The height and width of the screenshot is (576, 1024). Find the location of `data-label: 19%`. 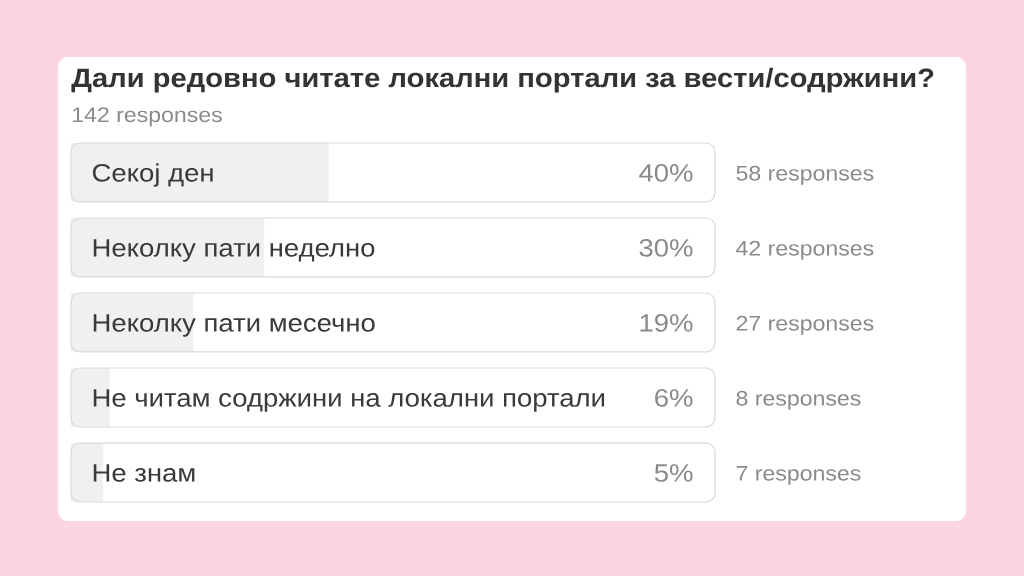

data-label: 19% is located at coordinates (666, 323).